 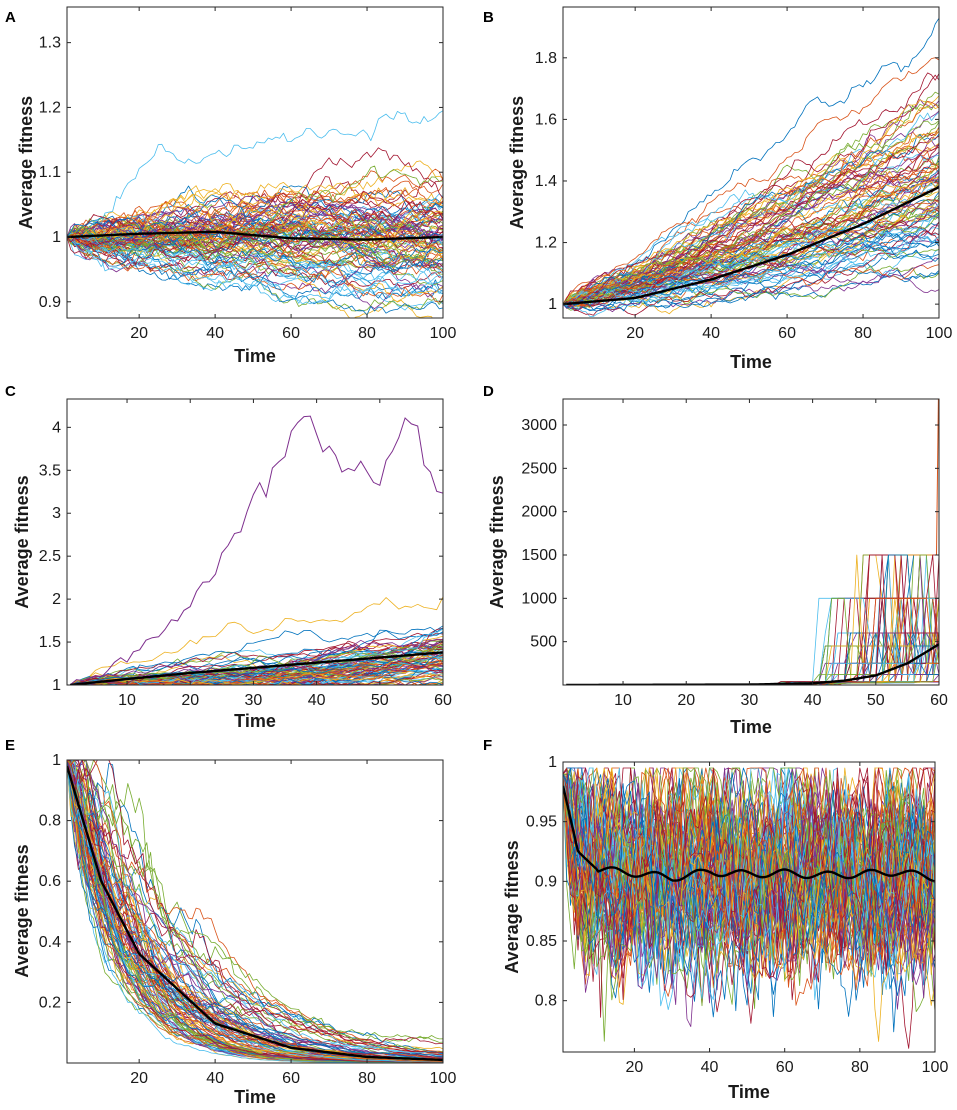 I want to click on y-tick-label: 1.5, so click(x=50, y=642).